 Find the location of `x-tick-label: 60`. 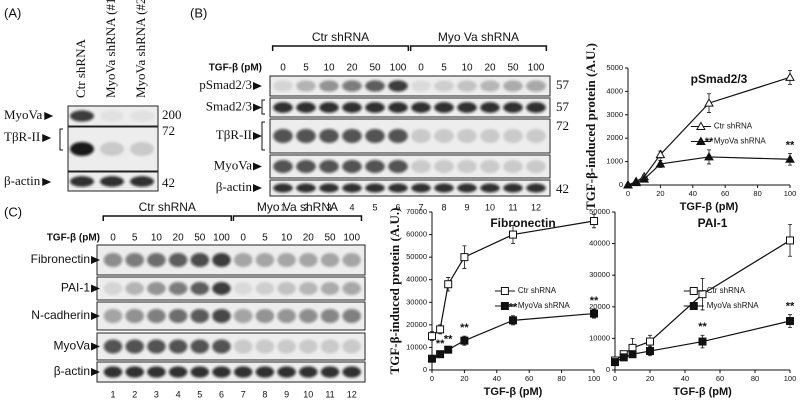

x-tick-label: 60 is located at coordinates (720, 378).